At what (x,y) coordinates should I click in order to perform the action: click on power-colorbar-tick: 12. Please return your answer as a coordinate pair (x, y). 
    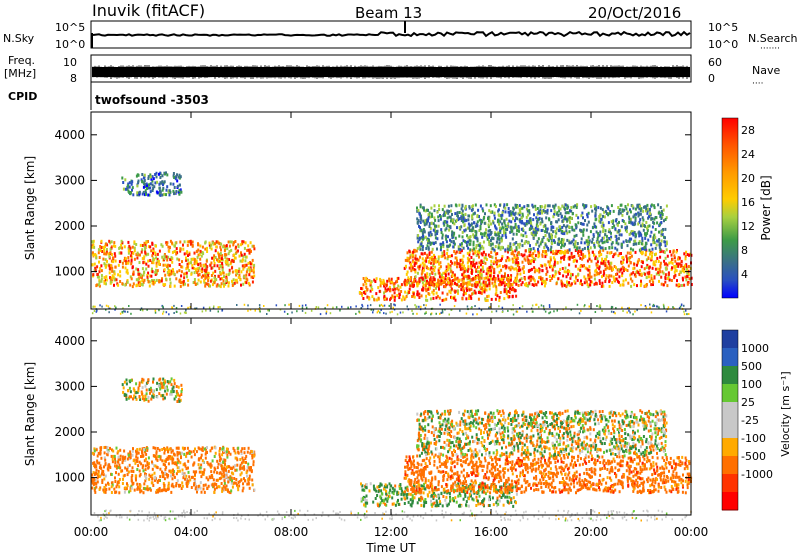
    Looking at the image, I should click on (748, 226).